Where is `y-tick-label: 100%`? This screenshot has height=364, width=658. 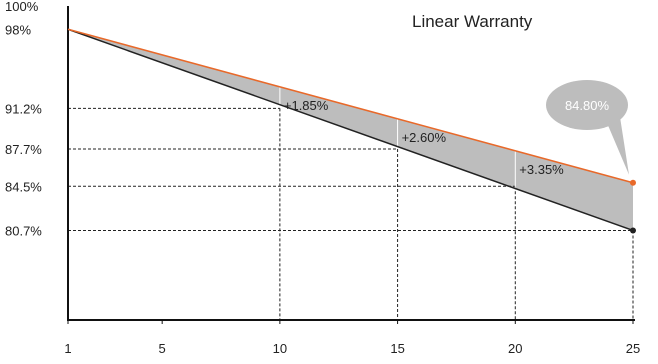 y-tick-label: 100% is located at coordinates (22, 7).